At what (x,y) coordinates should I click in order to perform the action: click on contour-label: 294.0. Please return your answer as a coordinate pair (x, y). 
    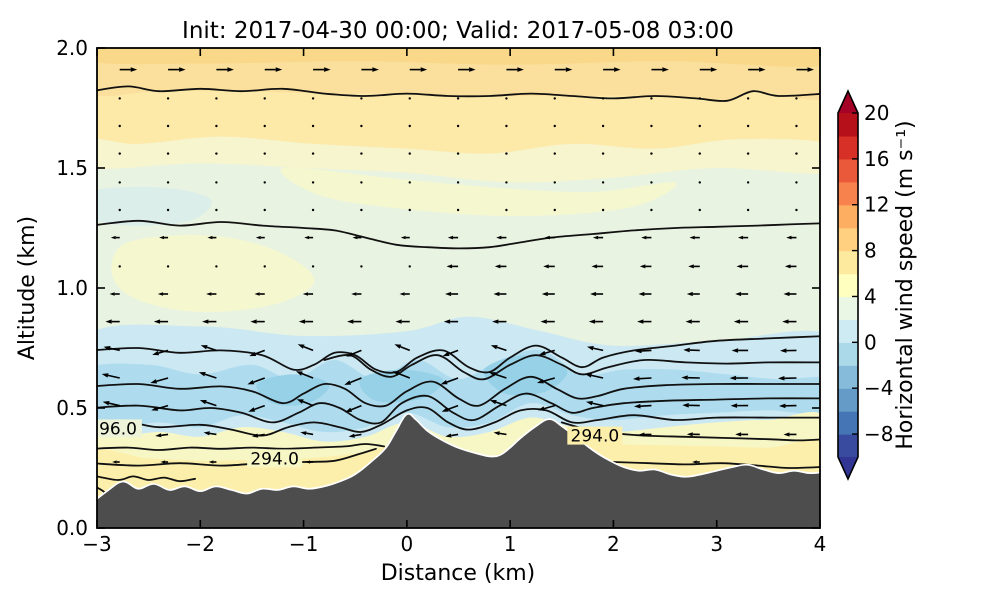
    Looking at the image, I should click on (595, 437).